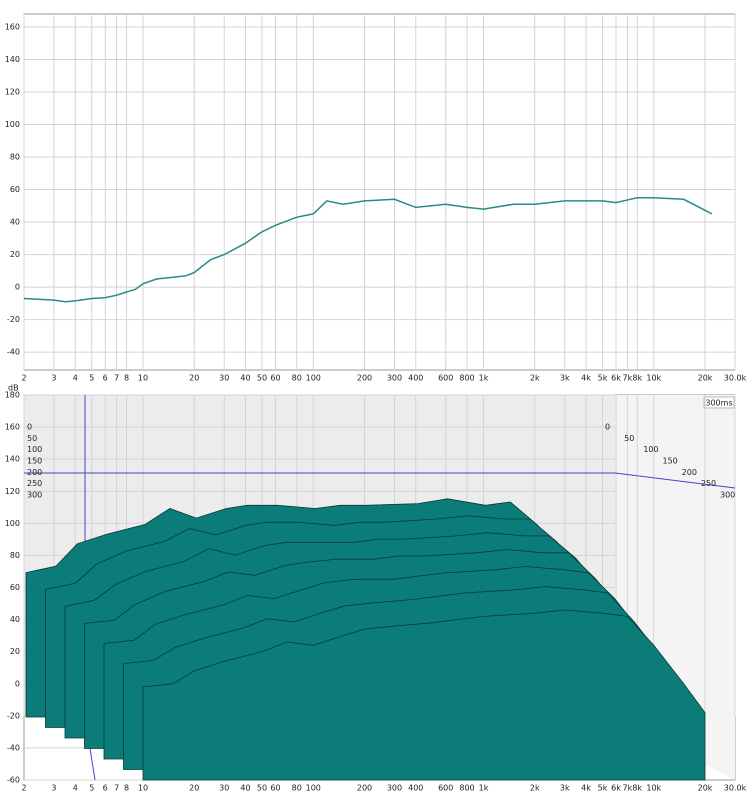 Image resolution: width=747 pixels, height=803 pixels. I want to click on y-tick-label: 40, so click(15, 222).